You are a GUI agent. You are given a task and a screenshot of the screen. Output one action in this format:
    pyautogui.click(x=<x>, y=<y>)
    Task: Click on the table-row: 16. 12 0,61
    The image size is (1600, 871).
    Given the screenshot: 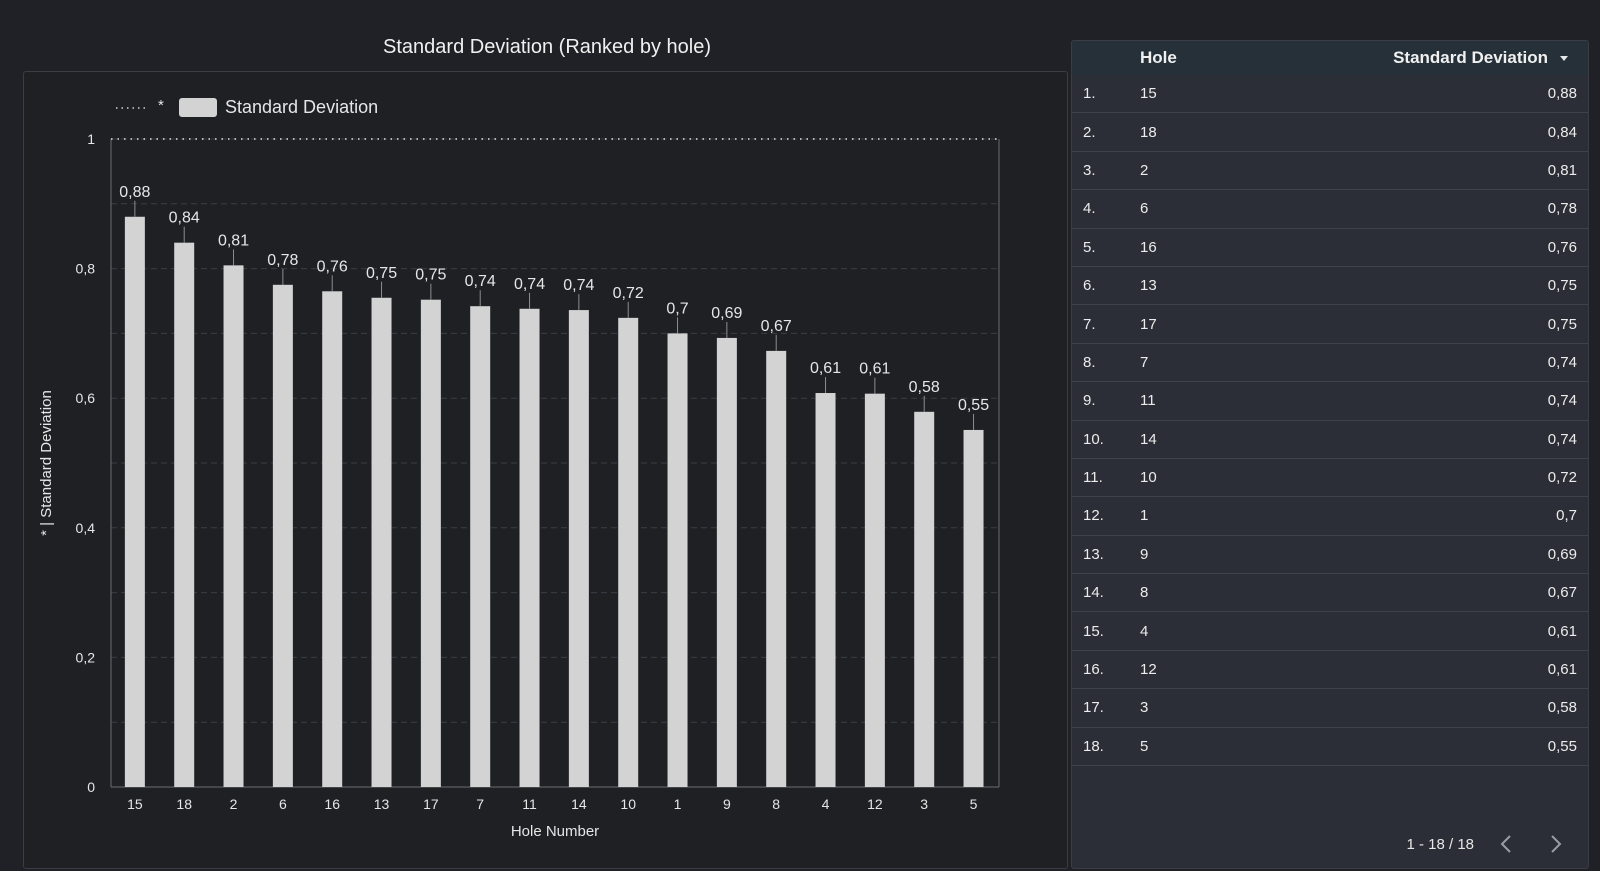 What is the action you would take?
    pyautogui.click(x=1330, y=670)
    